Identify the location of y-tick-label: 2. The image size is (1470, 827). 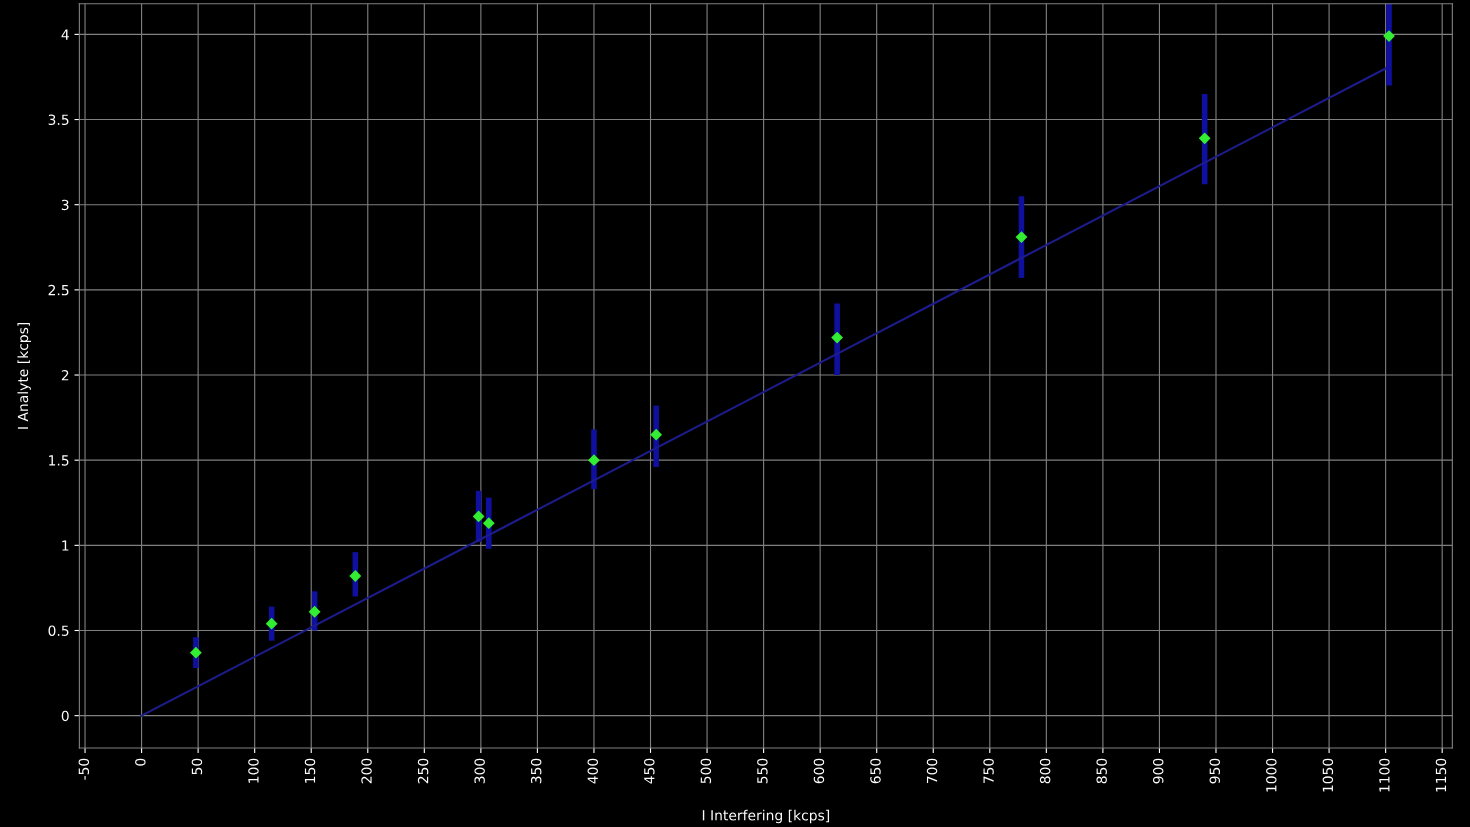
(65, 375).